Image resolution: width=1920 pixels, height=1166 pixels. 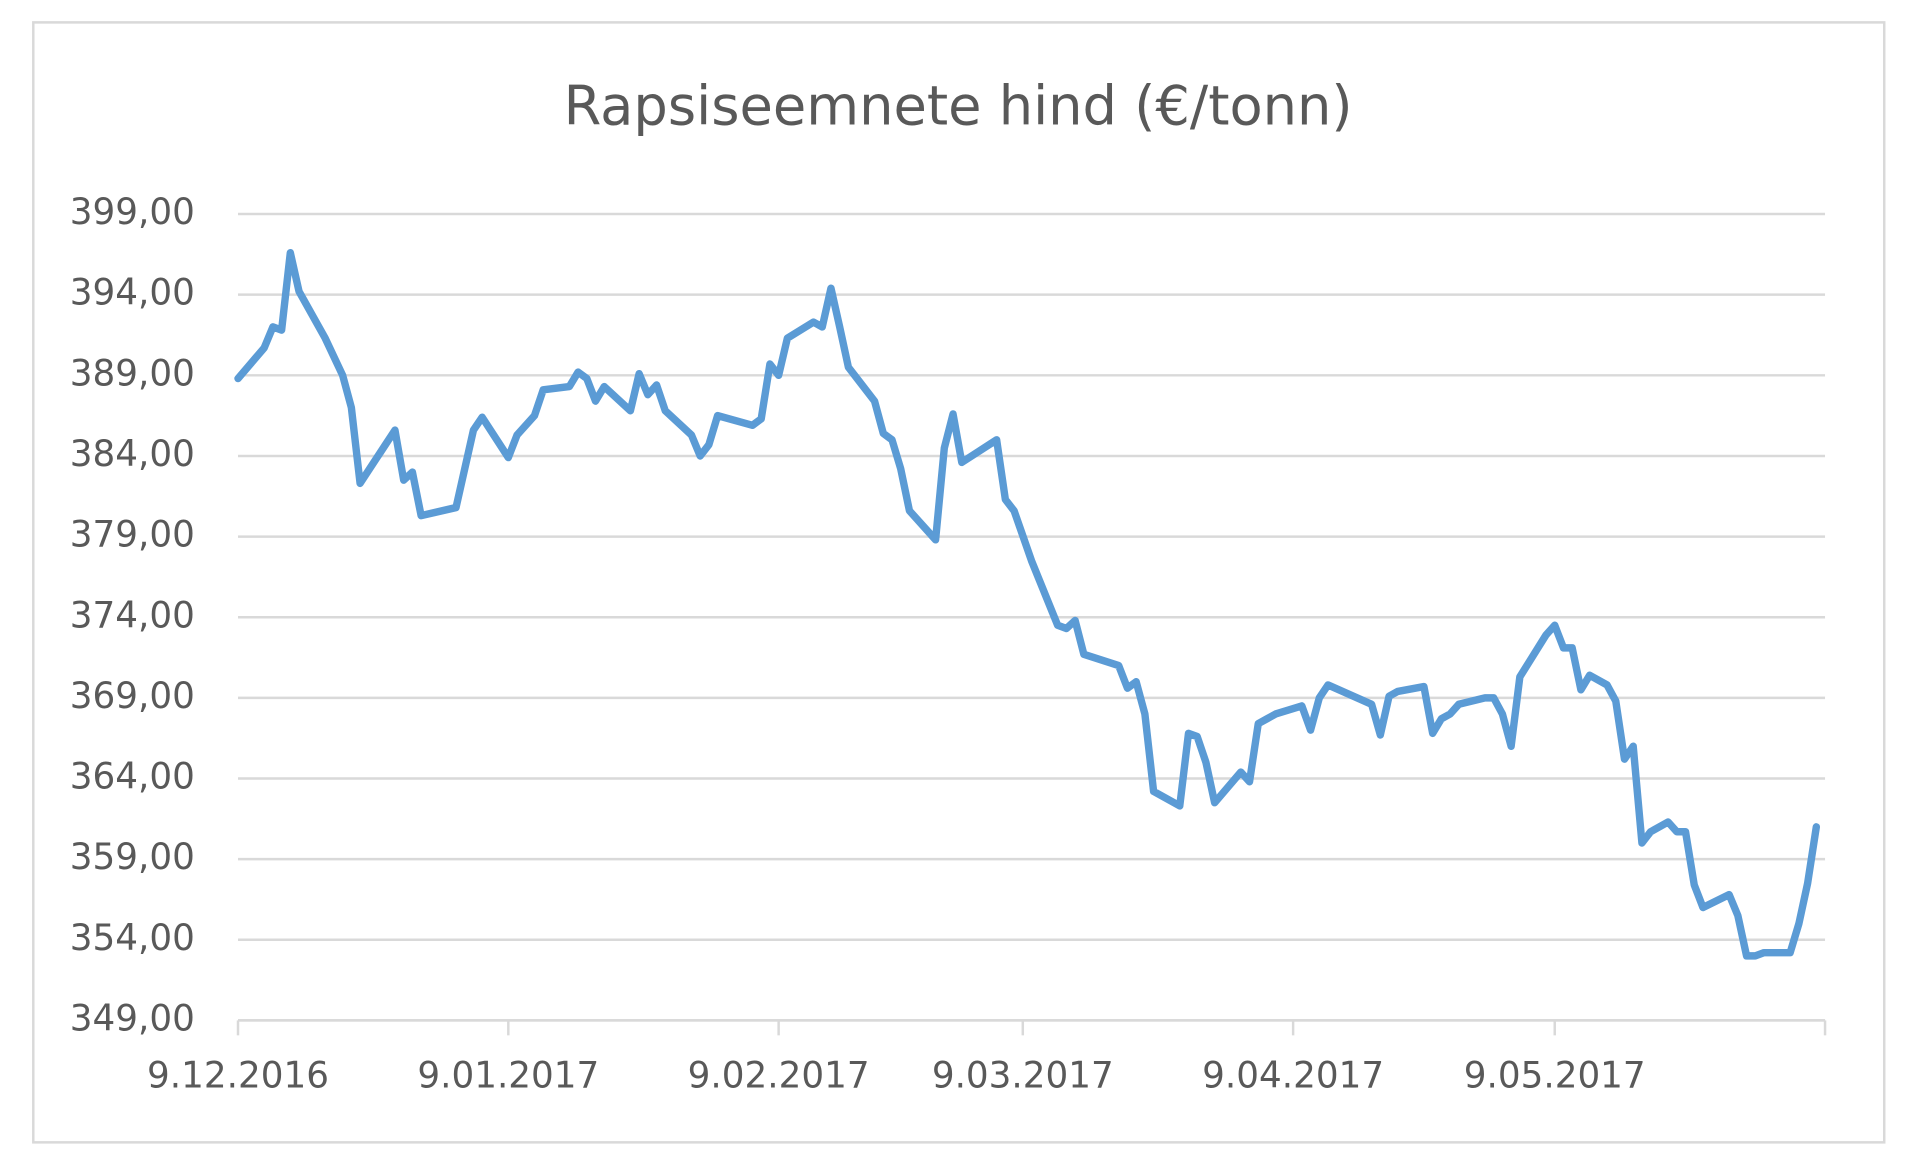 I want to click on y-tick-label: 389,00, so click(x=132, y=373).